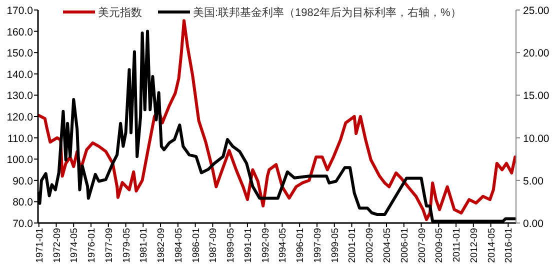 This screenshot has width=553, height=267. Describe the element at coordinates (178, 245) in the screenshot. I see `x-tick-label: 1984-05` at that location.